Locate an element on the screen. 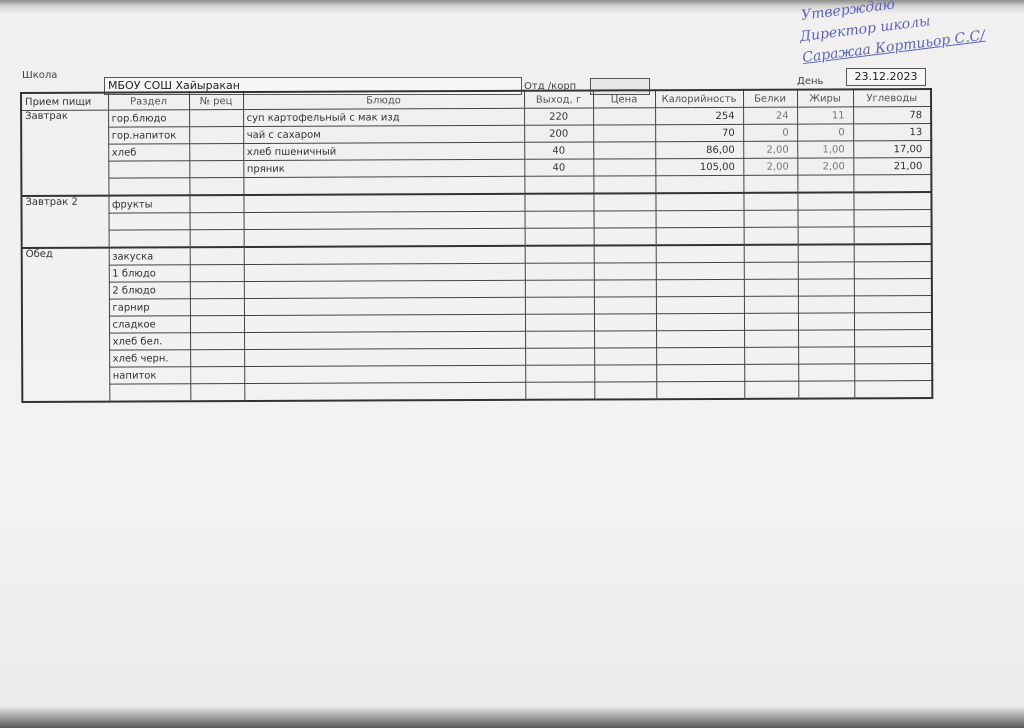 This screenshot has height=728, width=1024. column-header-recipe-no: № рец is located at coordinates (216, 101).